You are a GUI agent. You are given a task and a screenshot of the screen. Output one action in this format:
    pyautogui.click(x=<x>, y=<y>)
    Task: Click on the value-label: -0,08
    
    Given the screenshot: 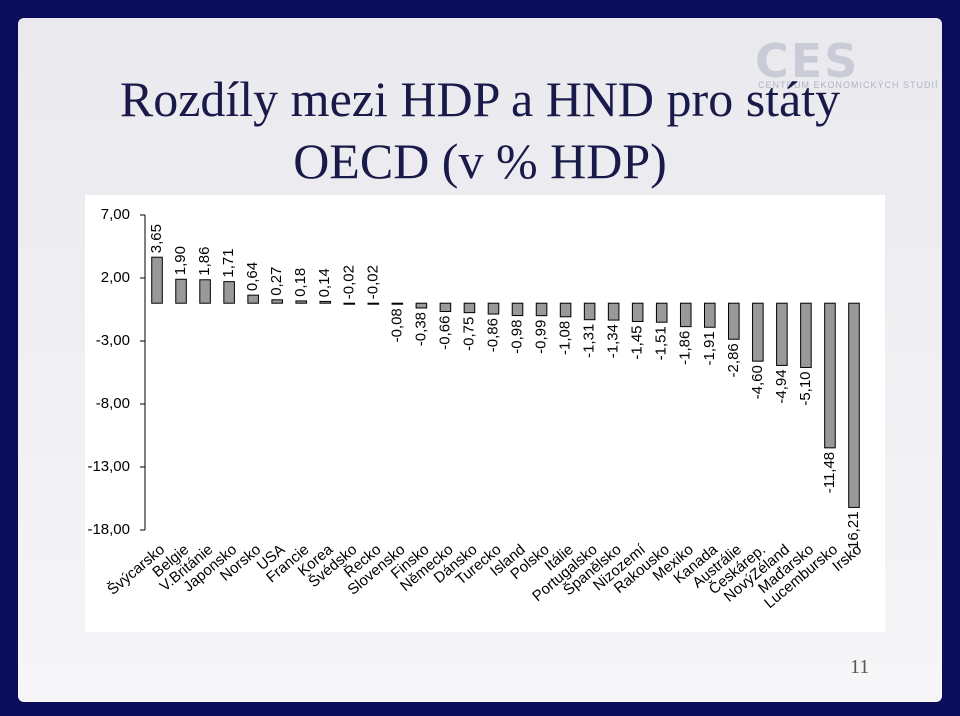 What is the action you would take?
    pyautogui.click(x=396, y=325)
    